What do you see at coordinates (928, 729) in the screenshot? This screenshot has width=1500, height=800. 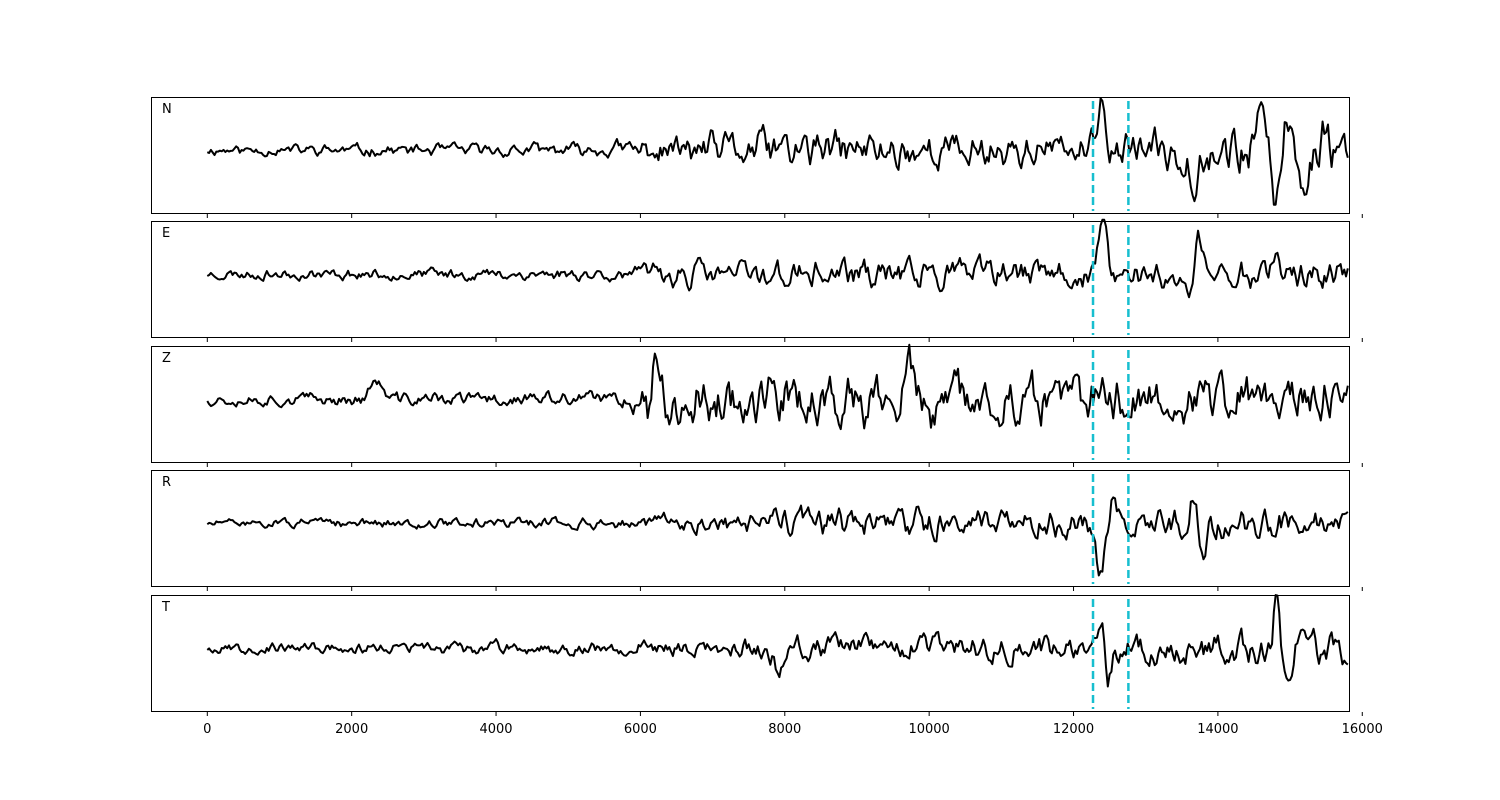 I see `x-tick-label: 10000` at bounding box center [928, 729].